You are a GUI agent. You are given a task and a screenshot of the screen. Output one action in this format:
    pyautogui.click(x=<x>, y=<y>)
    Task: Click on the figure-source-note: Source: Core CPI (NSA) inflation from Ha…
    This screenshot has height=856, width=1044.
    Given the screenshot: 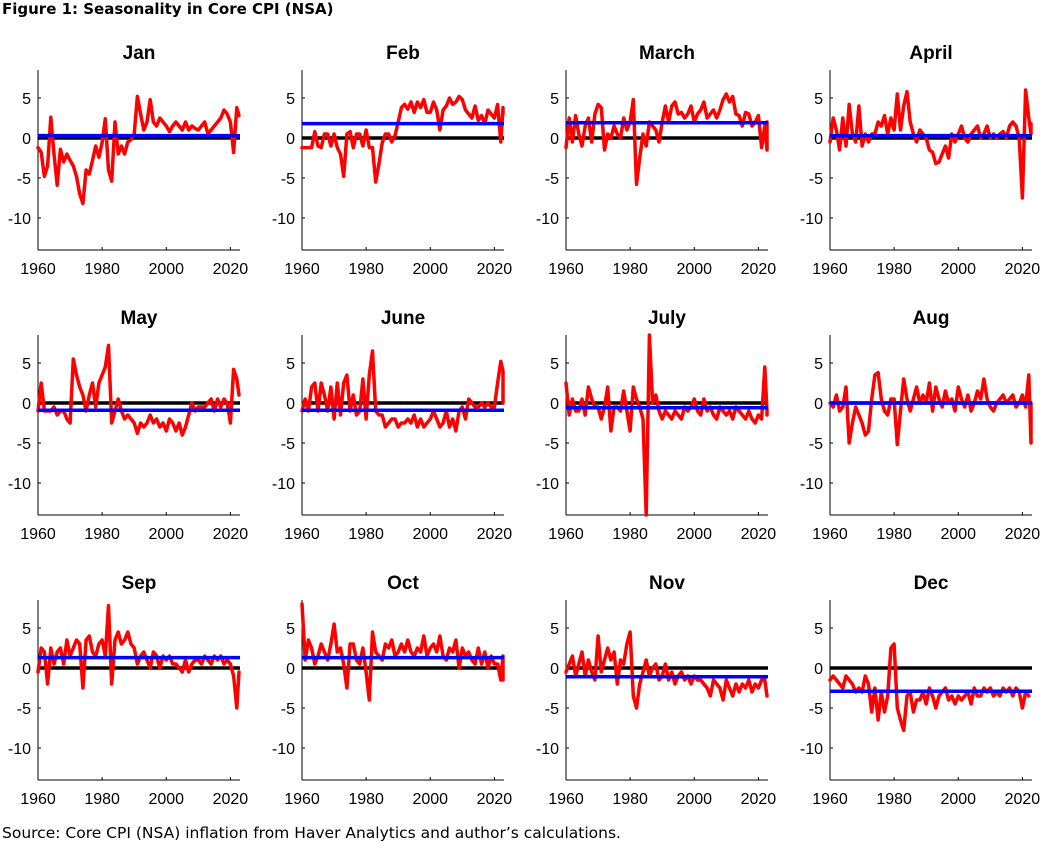 What is the action you would take?
    pyautogui.click(x=311, y=833)
    